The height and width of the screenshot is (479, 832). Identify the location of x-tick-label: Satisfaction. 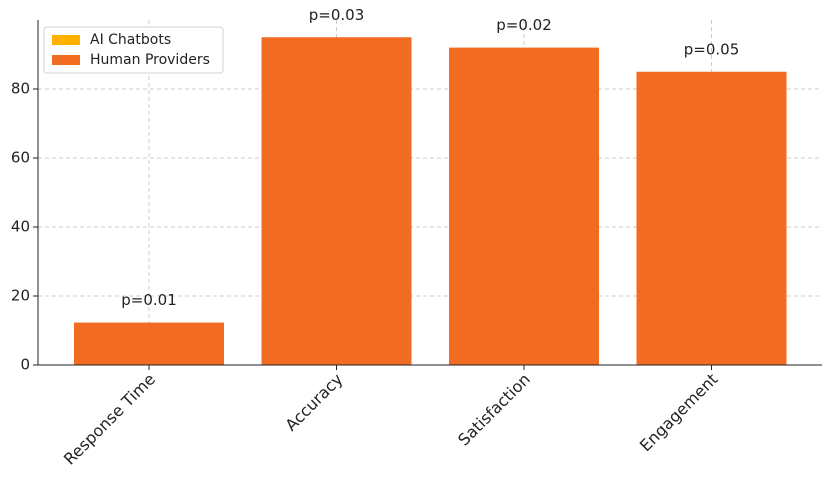
(494, 410).